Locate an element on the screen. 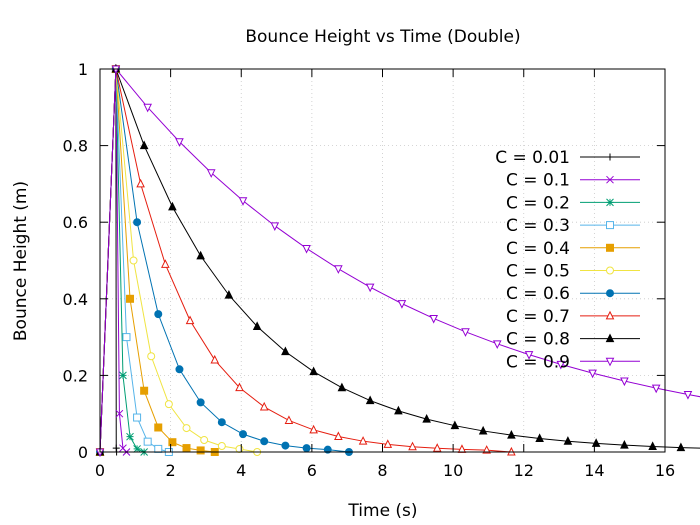 This screenshot has height=525, width=700. x-tick-label: 0 is located at coordinates (100, 470).